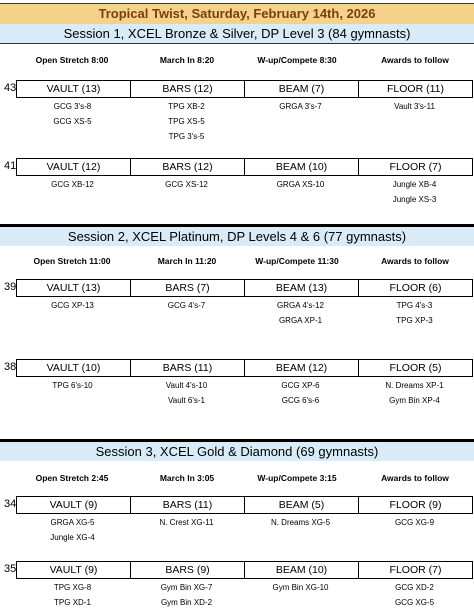 The height and width of the screenshot is (610, 474). I want to click on team-entry: TPG 4's-3, so click(414, 305).